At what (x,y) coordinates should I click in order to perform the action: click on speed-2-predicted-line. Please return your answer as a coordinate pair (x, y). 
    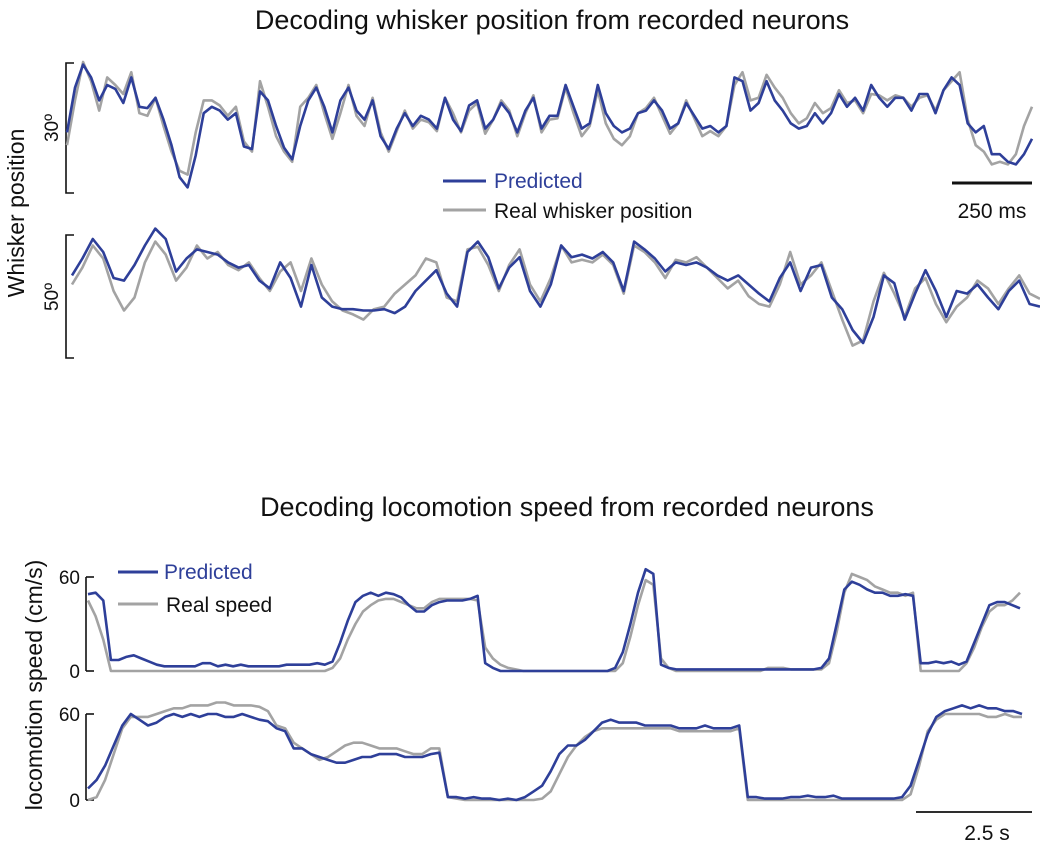
    Looking at the image, I should click on (555, 753).